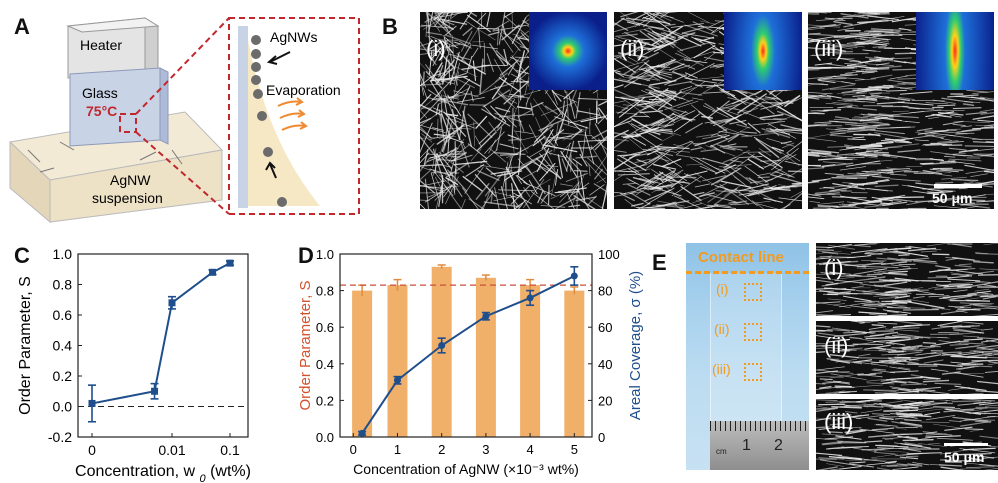 This screenshot has width=998, height=483. Describe the element at coordinates (529, 449) in the screenshot. I see `chart-d-xtick-label: 4` at that location.